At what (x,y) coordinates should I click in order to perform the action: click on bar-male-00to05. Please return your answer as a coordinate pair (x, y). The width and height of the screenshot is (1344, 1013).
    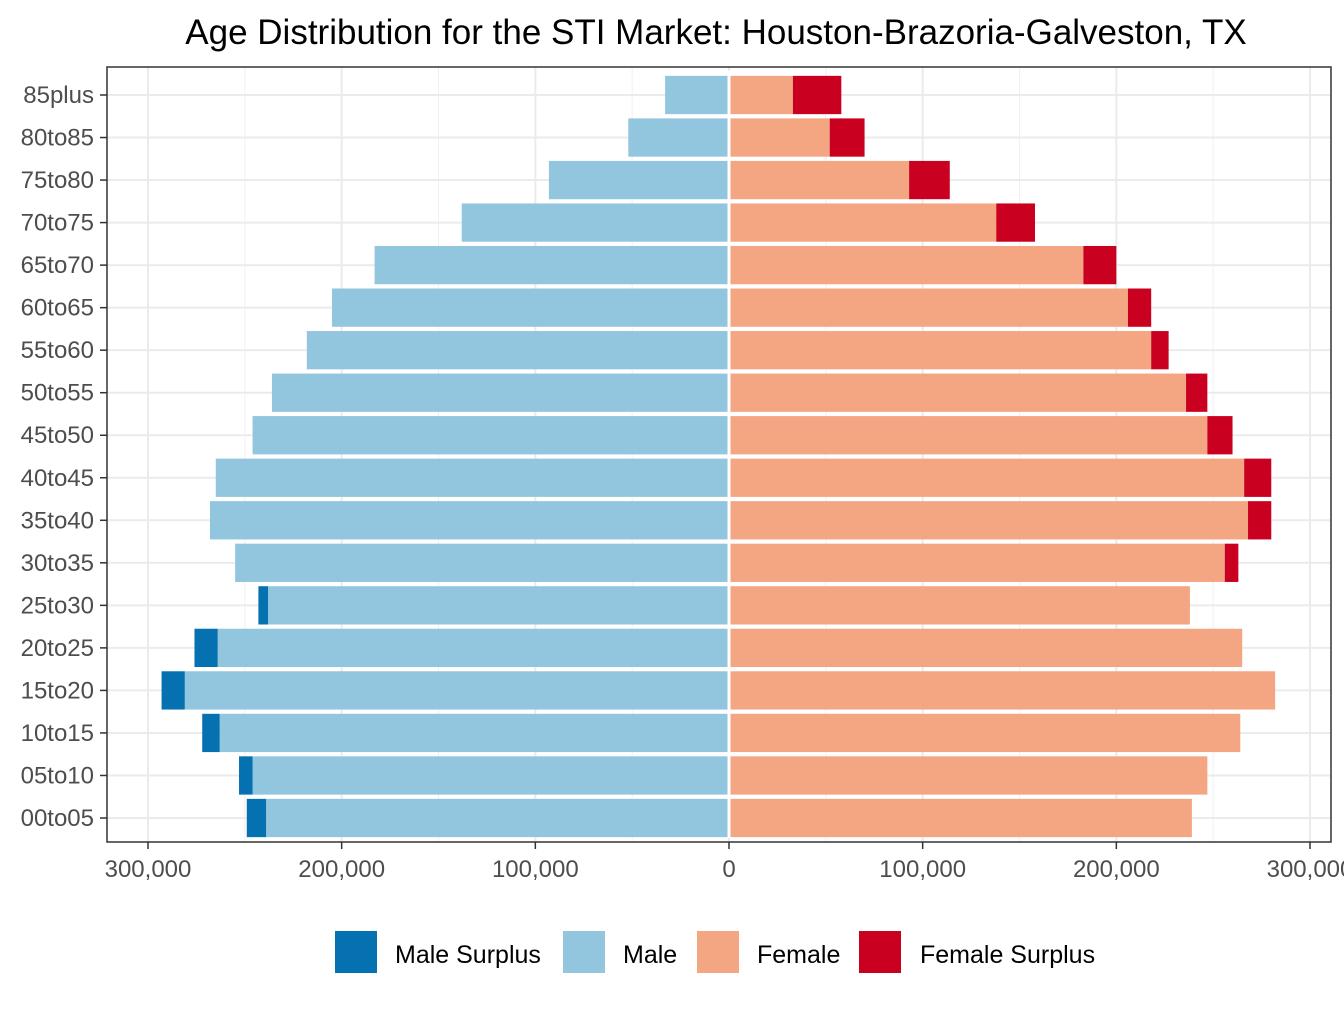
    Looking at the image, I should click on (497, 818).